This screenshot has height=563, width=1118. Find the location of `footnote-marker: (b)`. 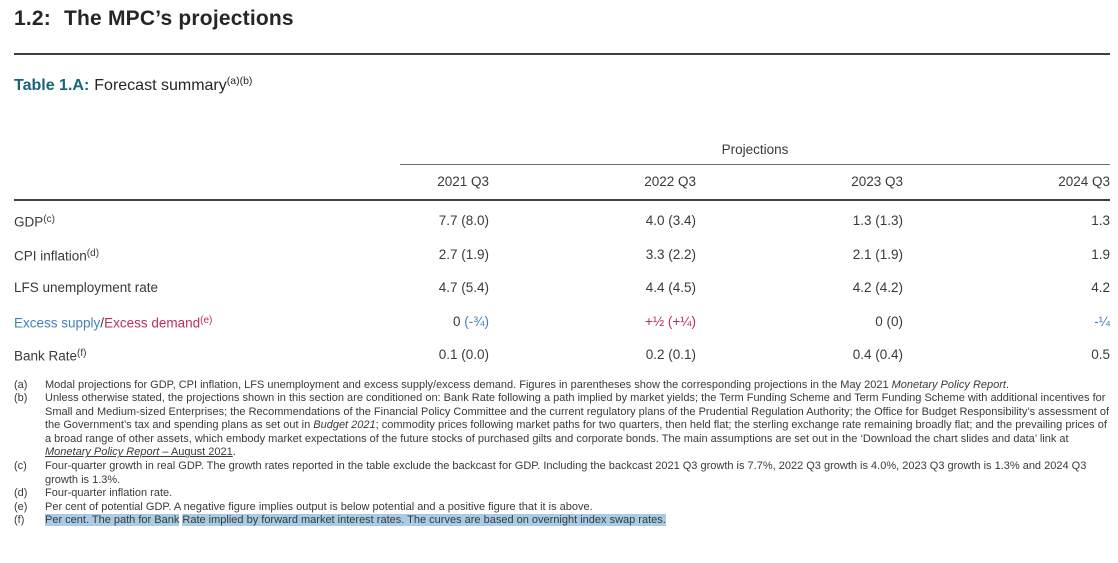

footnote-marker: (b) is located at coordinates (21, 398).